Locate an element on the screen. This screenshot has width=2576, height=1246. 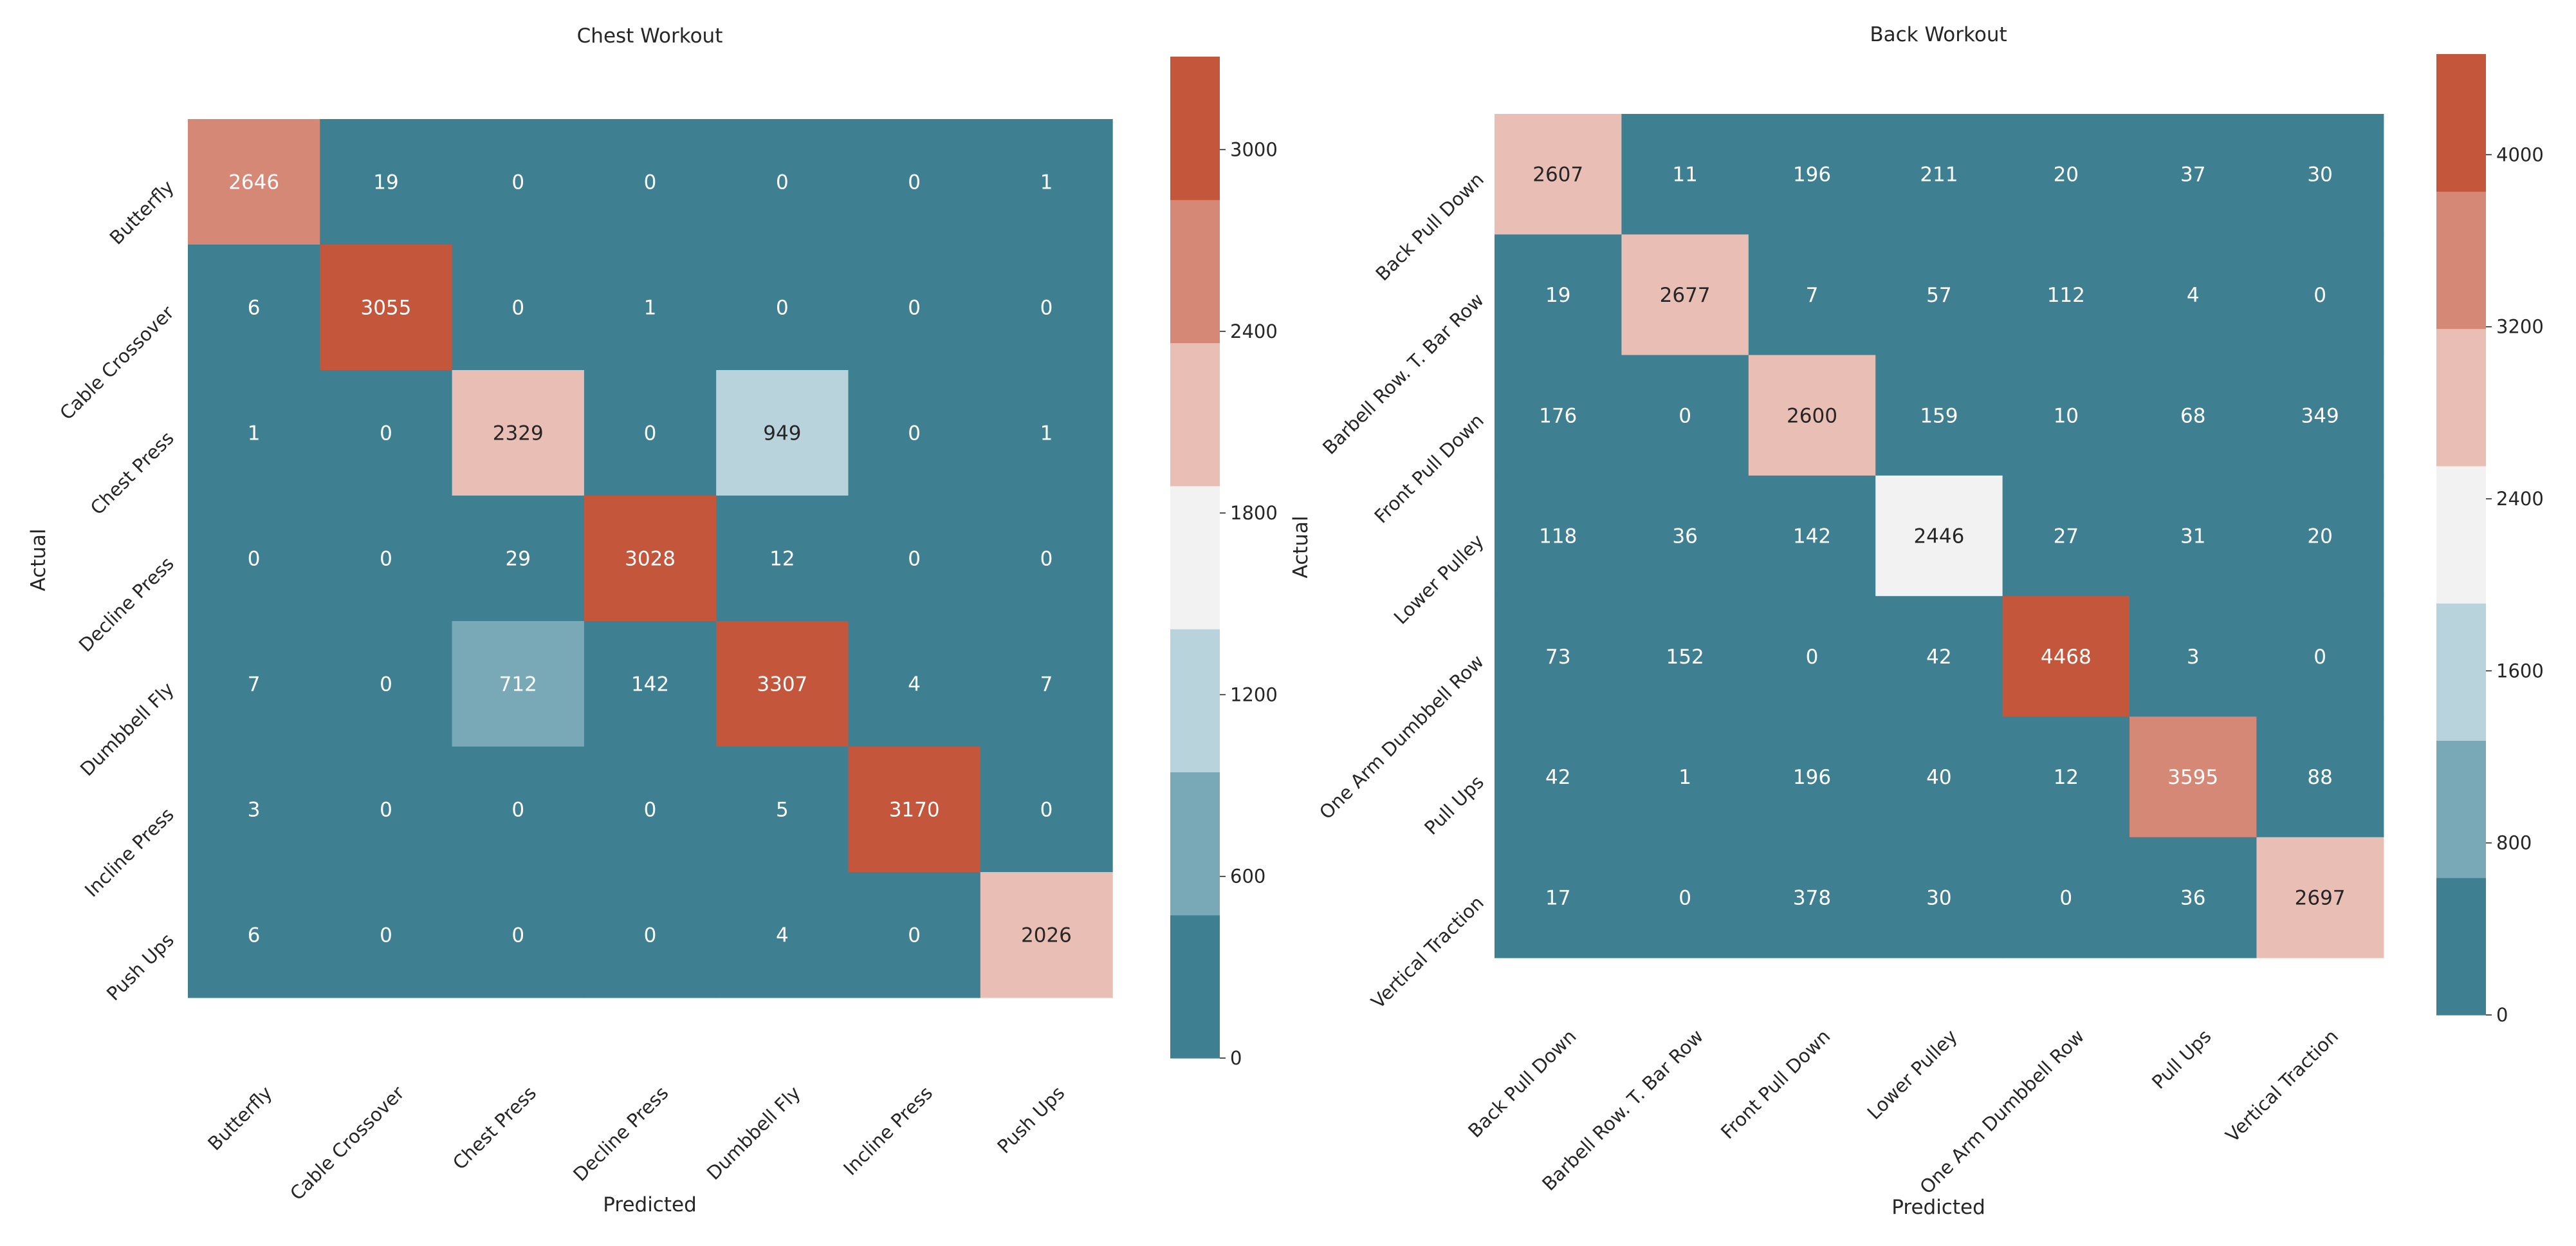
back-cell-value: 4 is located at coordinates (2193, 295).